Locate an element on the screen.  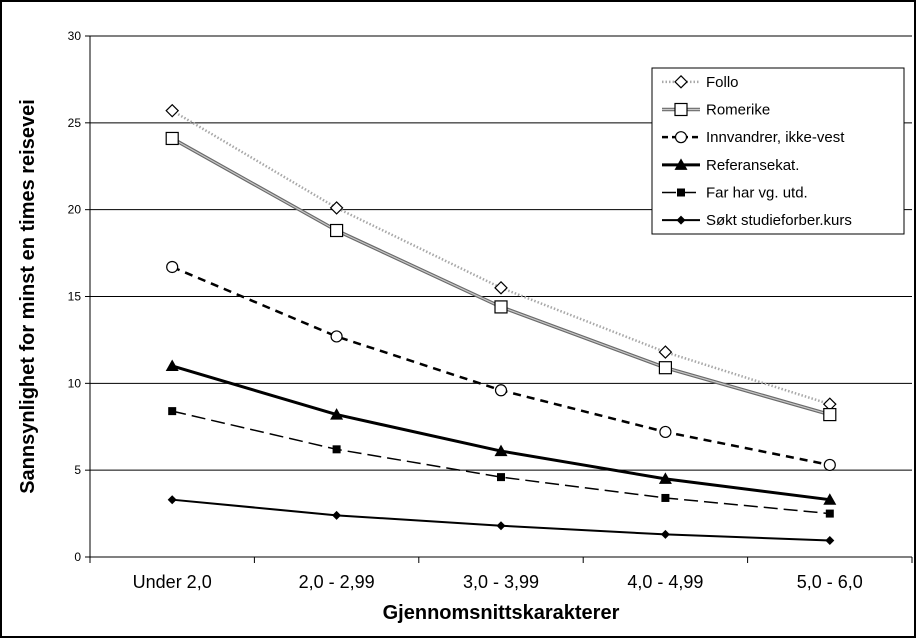
legend-label: Søkt studieforber.kurs is located at coordinates (779, 220).